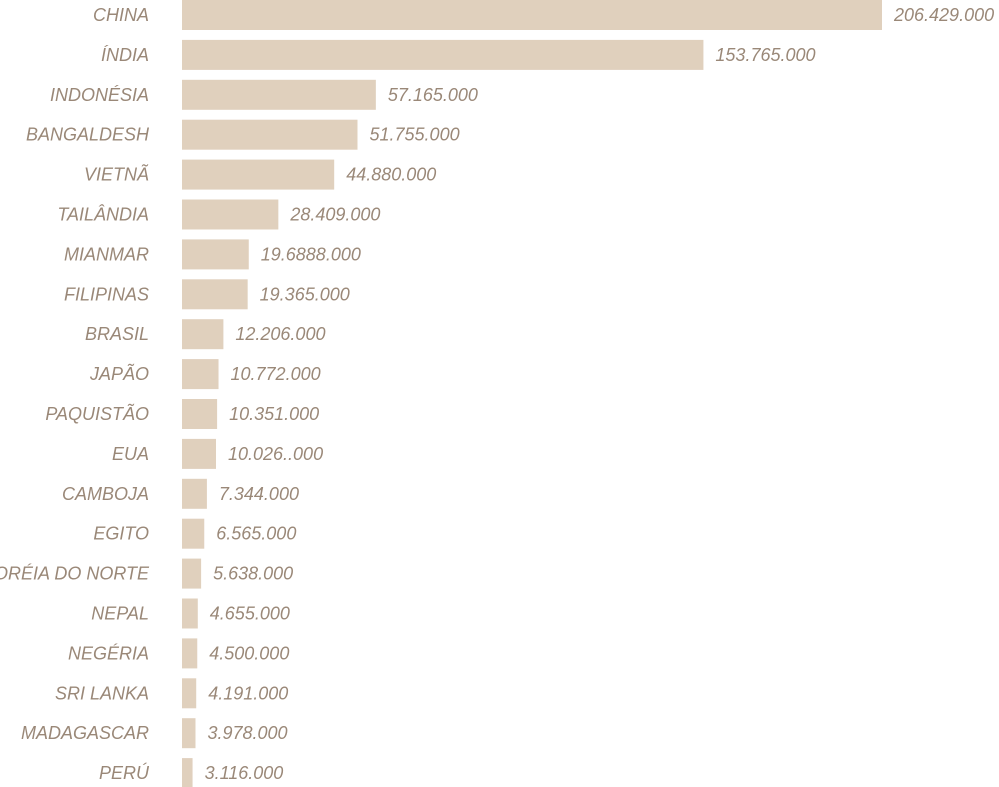 The width and height of the screenshot is (999, 787). What do you see at coordinates (99, 95) in the screenshot?
I see `category-label: INDONÉSIA` at bounding box center [99, 95].